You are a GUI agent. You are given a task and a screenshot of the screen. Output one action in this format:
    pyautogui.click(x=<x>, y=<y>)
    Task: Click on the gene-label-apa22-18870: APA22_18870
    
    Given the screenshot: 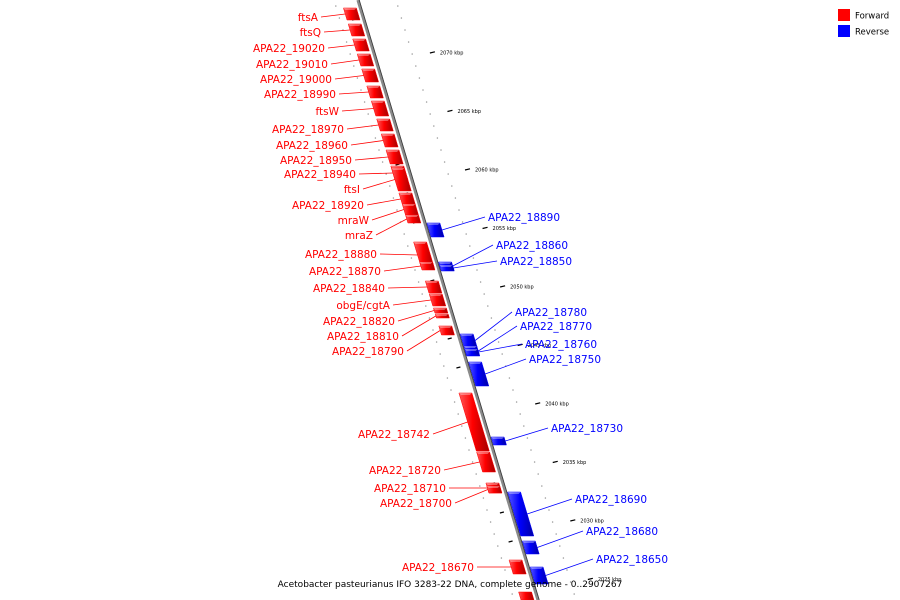 What is the action you would take?
    pyautogui.click(x=345, y=272)
    